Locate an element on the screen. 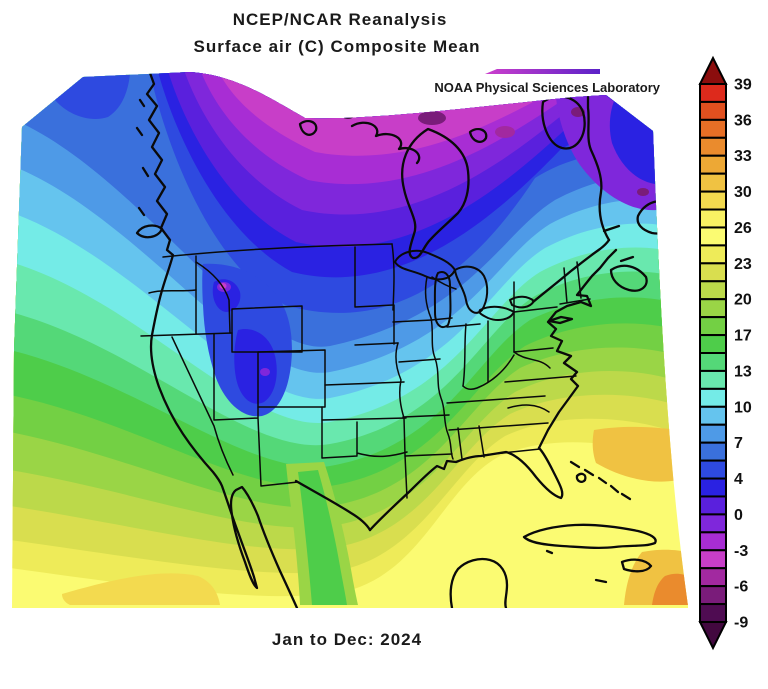 The width and height of the screenshot is (768, 689). page-title: NCEP/NCAR Reanalysis is located at coordinates (340, 19).